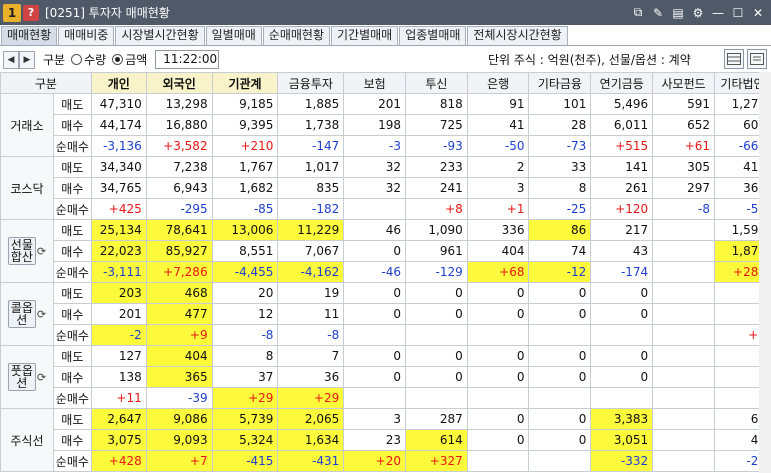 The width and height of the screenshot is (771, 473). What do you see at coordinates (311, 419) in the screenshot?
I see `table-cell: 2,065` at bounding box center [311, 419].